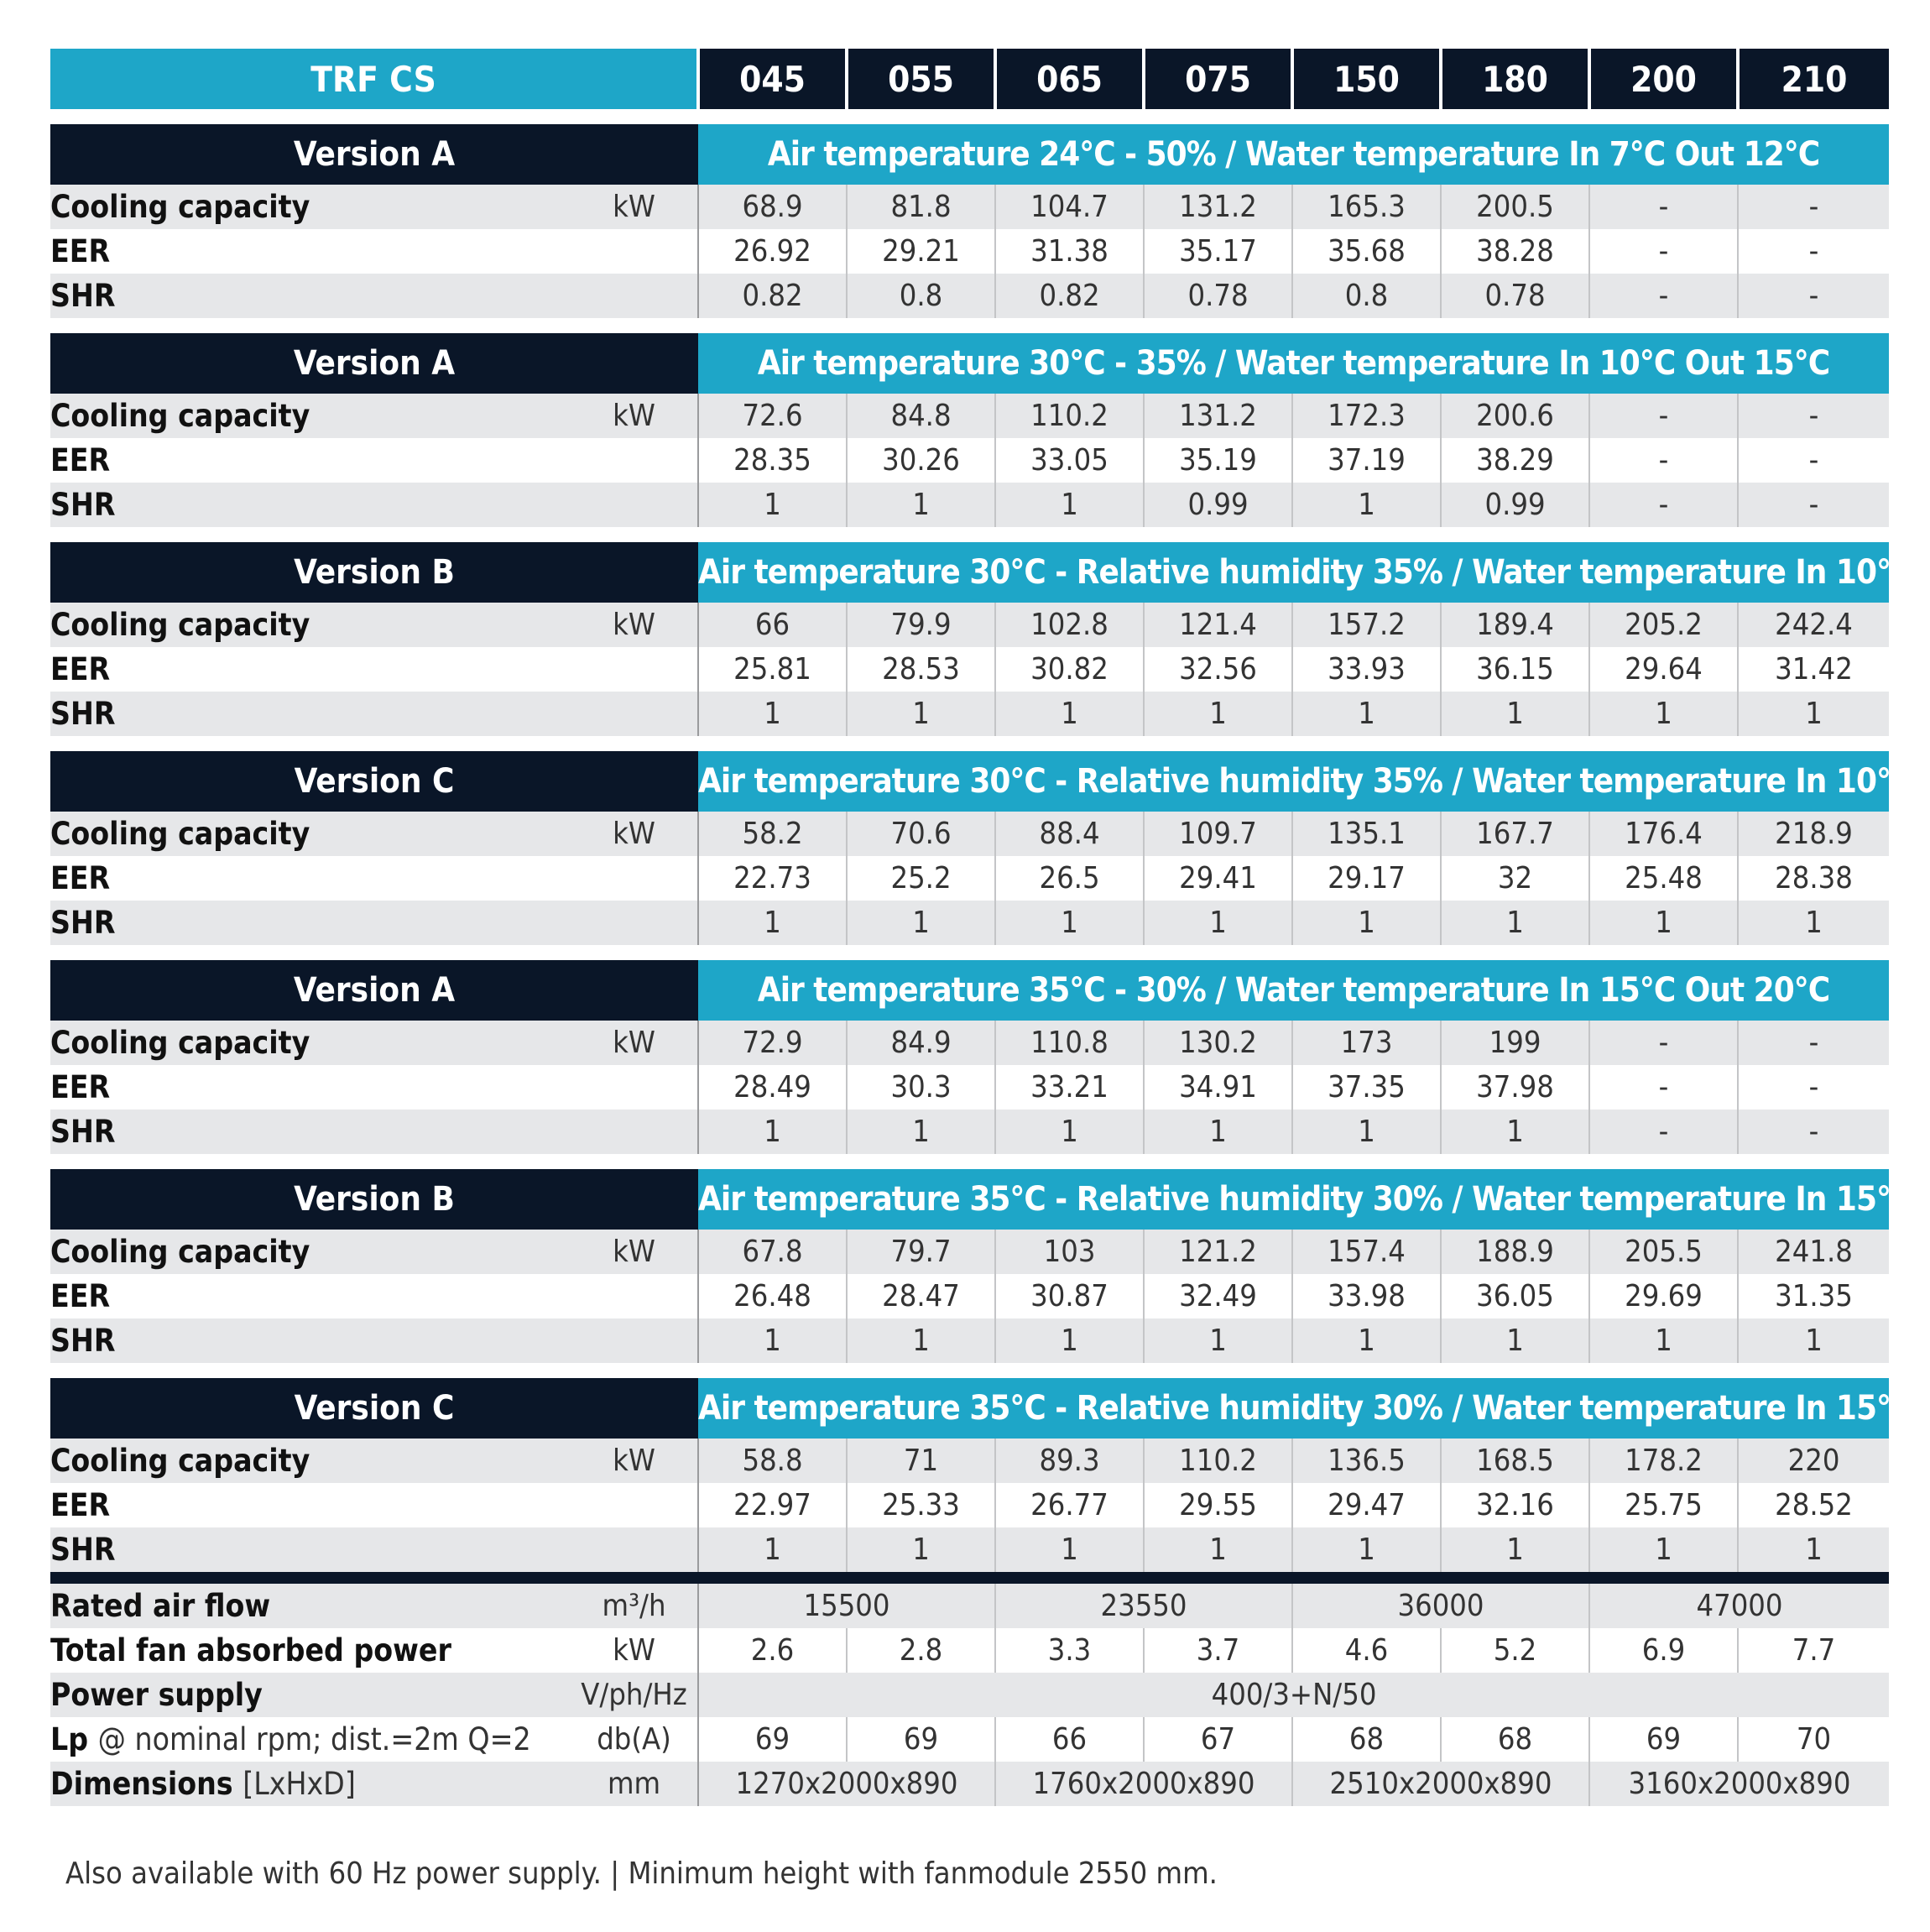 The height and width of the screenshot is (1932, 1930). What do you see at coordinates (1070, 1087) in the screenshot?
I see `value-cell: 33.21` at bounding box center [1070, 1087].